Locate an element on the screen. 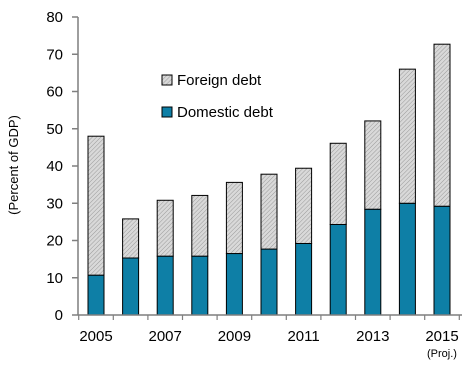 The width and height of the screenshot is (463, 371). bar-foreign-2012 is located at coordinates (338, 183).